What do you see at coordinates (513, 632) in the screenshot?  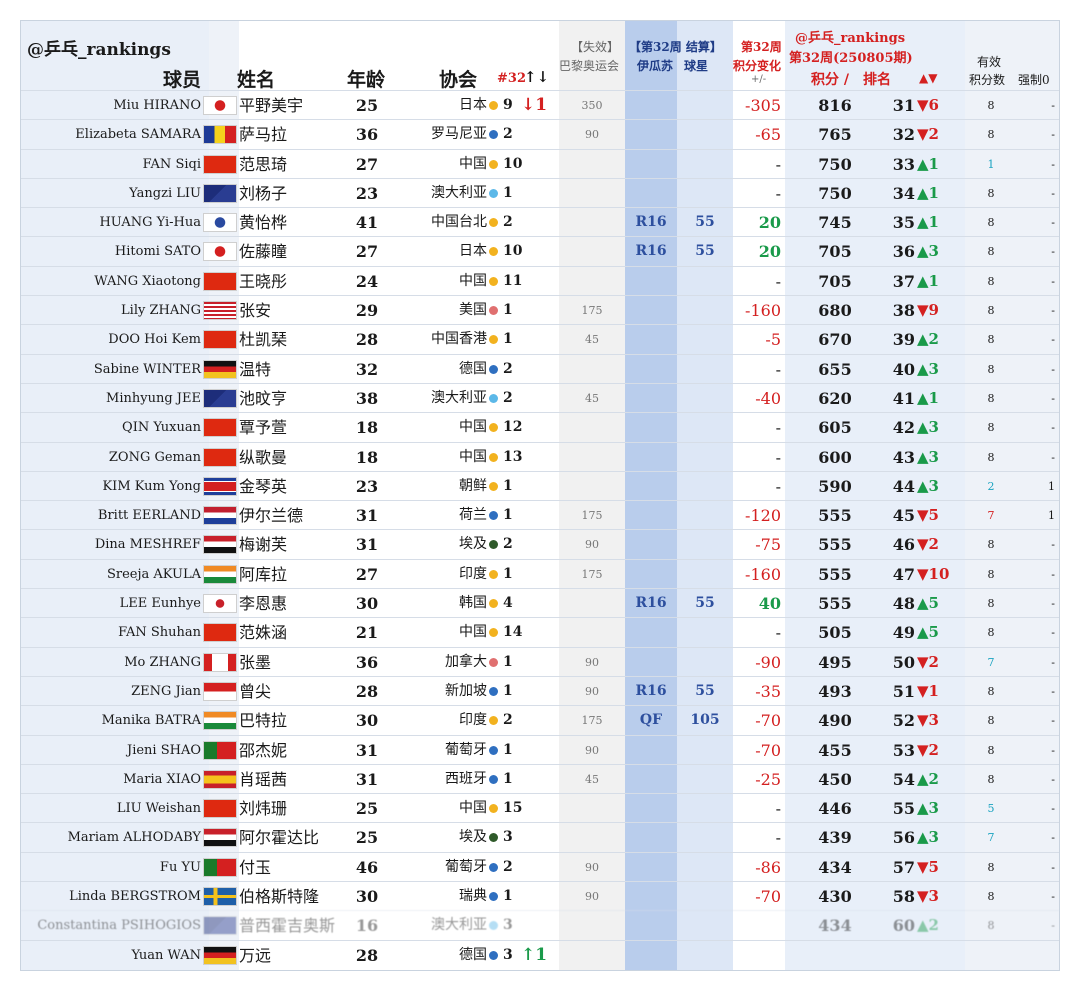 I see `association-rank: 14` at bounding box center [513, 632].